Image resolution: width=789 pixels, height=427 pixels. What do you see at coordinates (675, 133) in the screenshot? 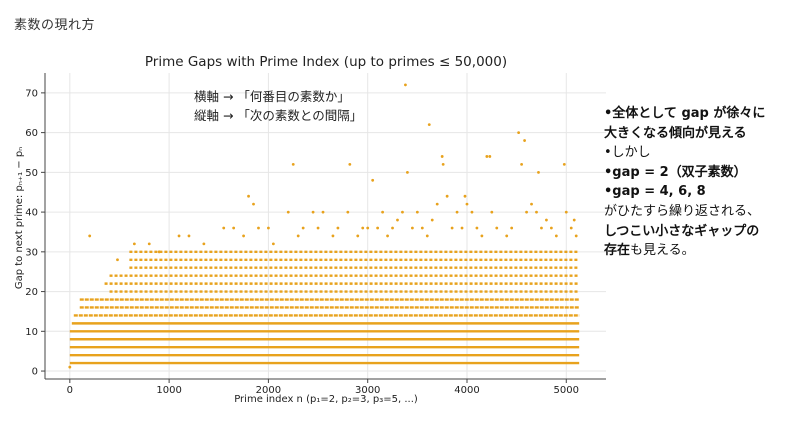
I see `note-line-2: 大きくなる傾向が見える` at bounding box center [675, 133].